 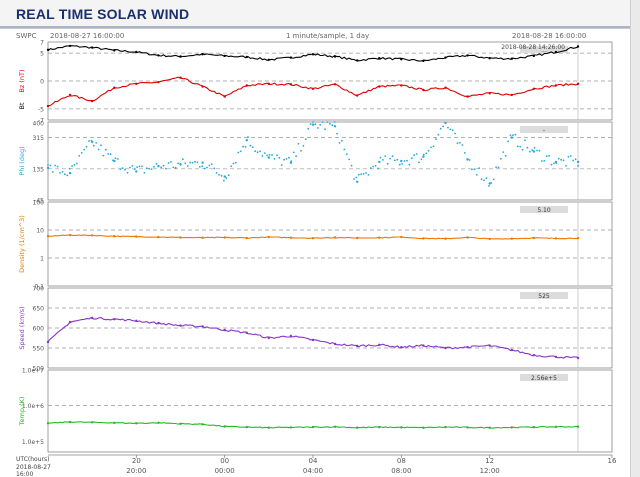 I want to click on x-time-label: 12:00, so click(x=490, y=471).